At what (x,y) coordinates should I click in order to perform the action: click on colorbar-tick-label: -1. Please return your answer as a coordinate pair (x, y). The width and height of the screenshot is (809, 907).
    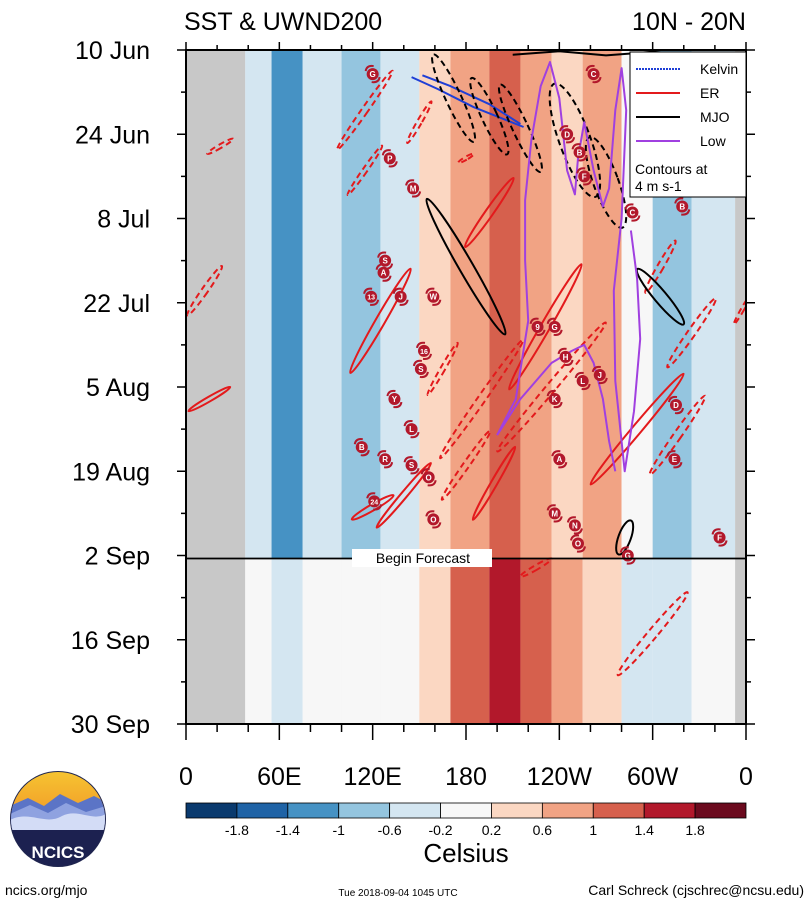
    Looking at the image, I should click on (339, 830).